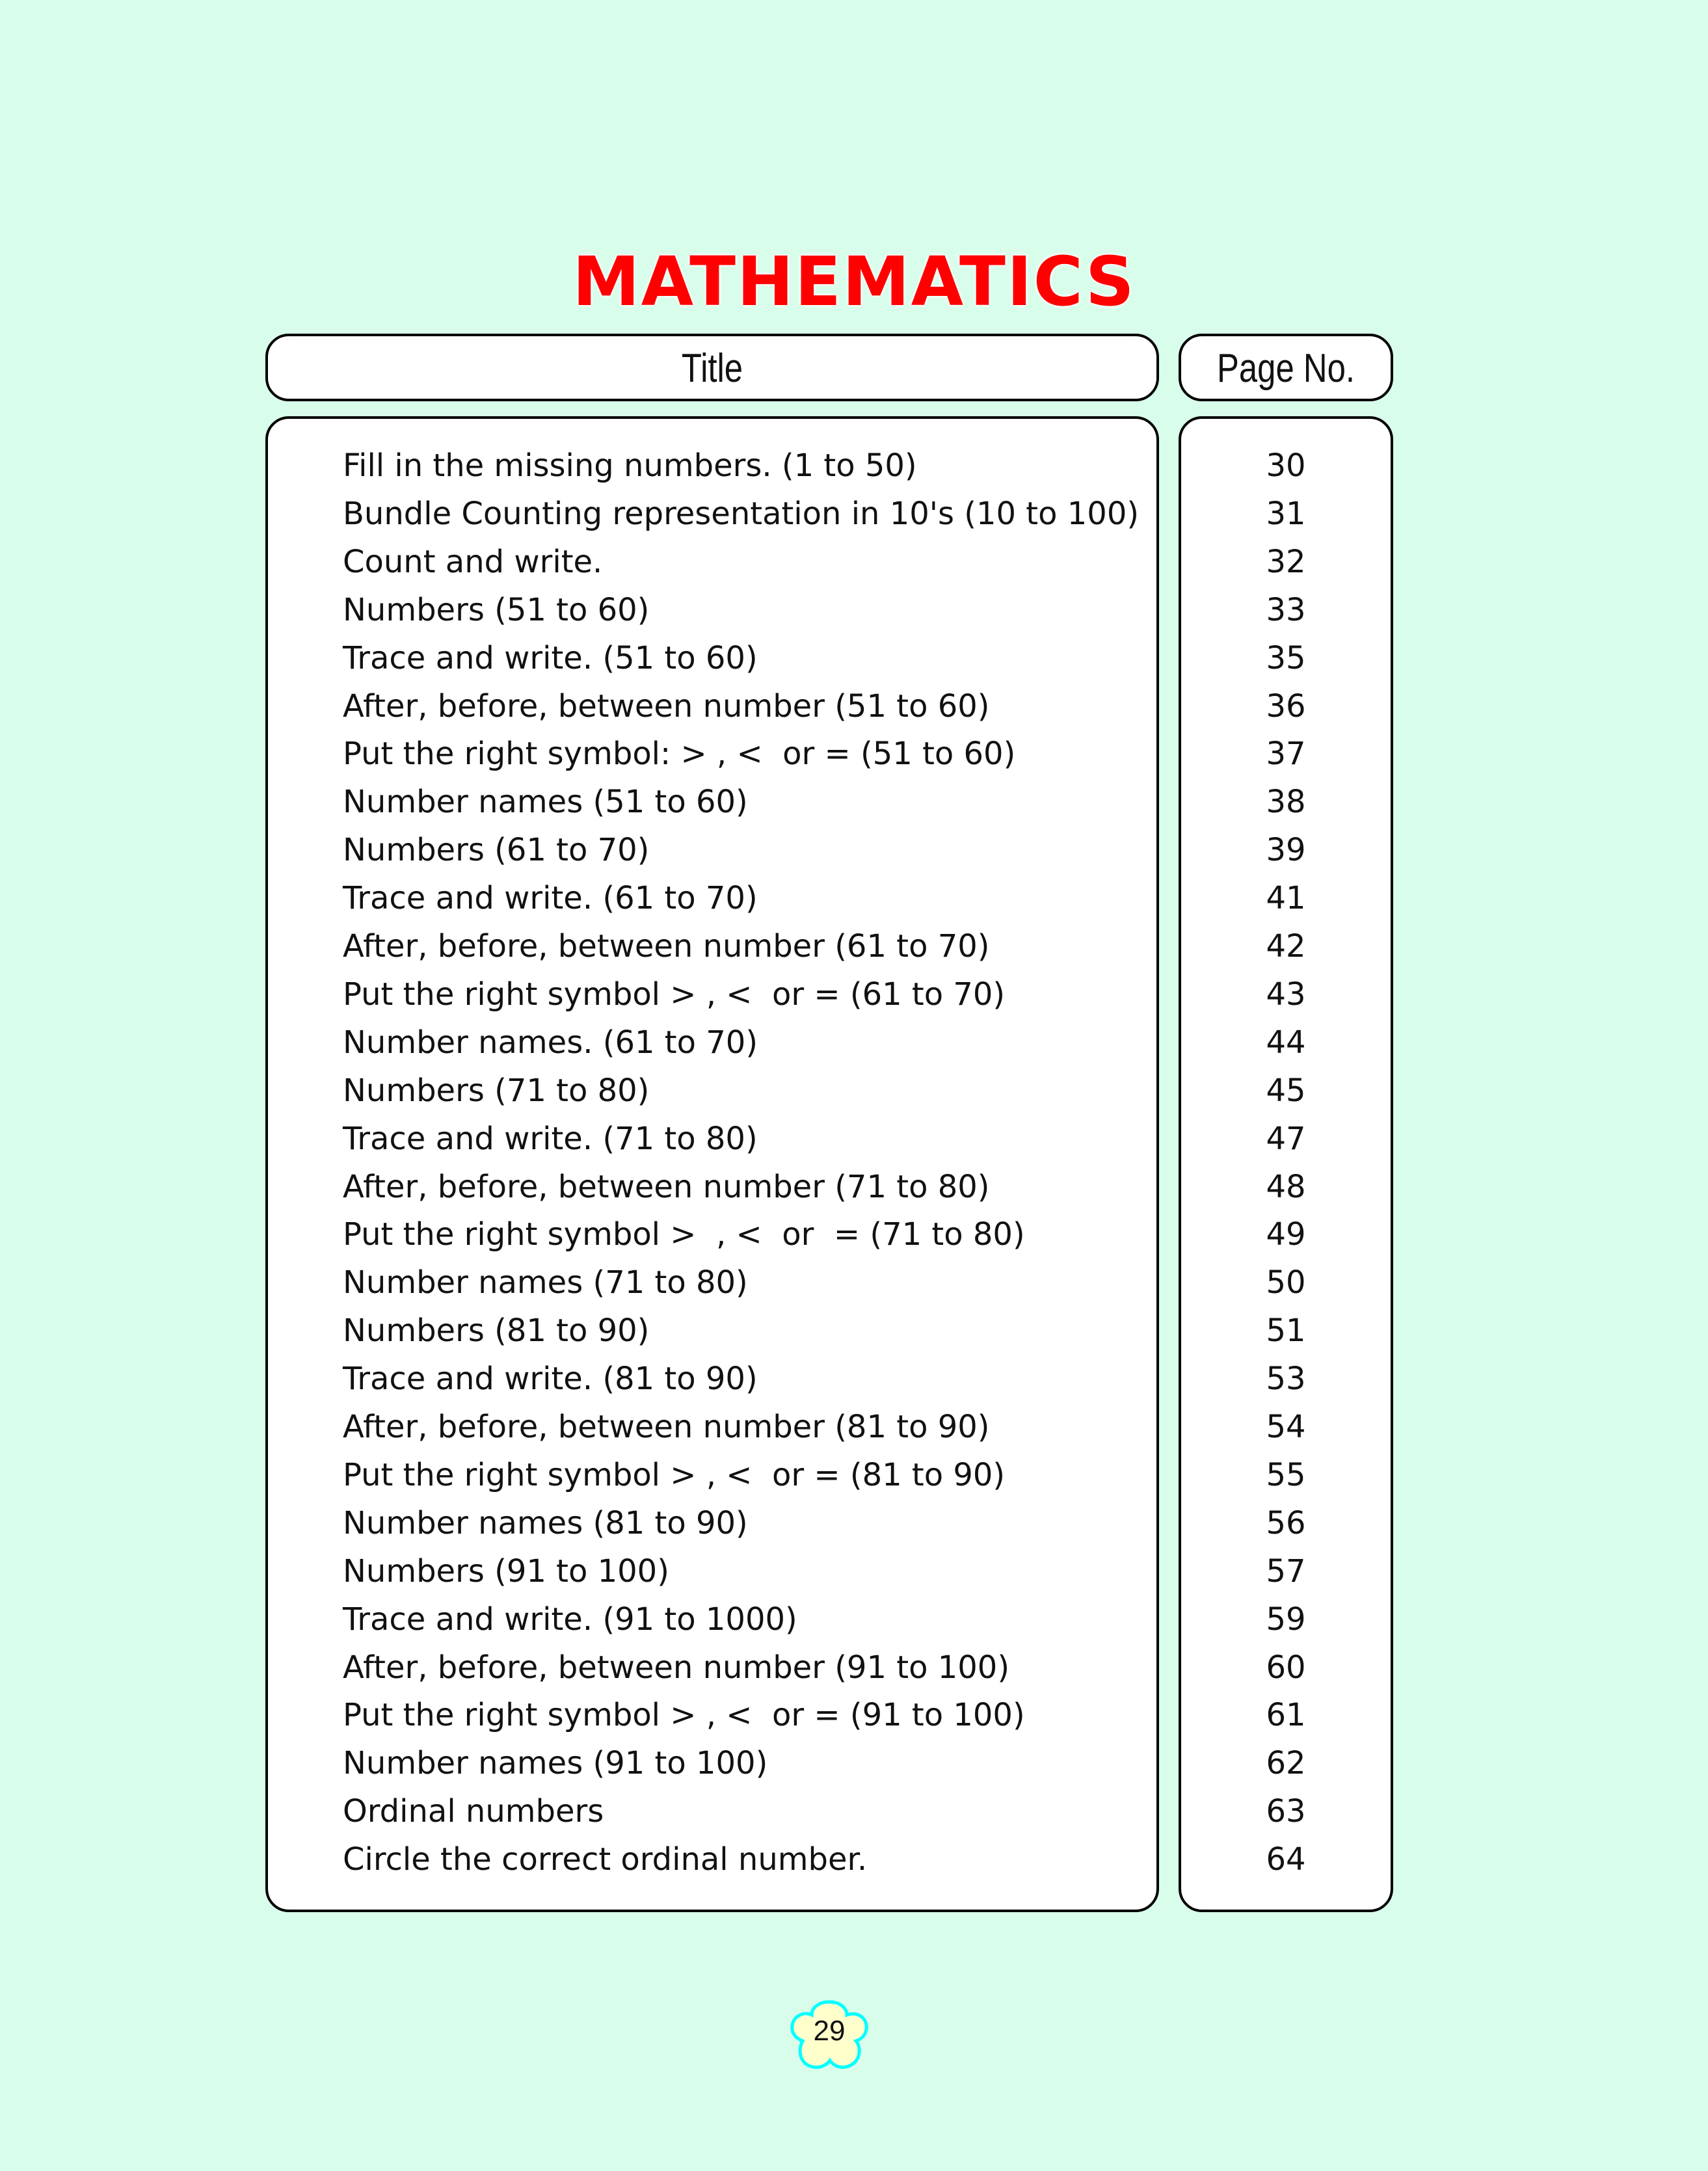 Image resolution: width=1708 pixels, height=2171 pixels. I want to click on toc-entry-page: 47, so click(1286, 1138).